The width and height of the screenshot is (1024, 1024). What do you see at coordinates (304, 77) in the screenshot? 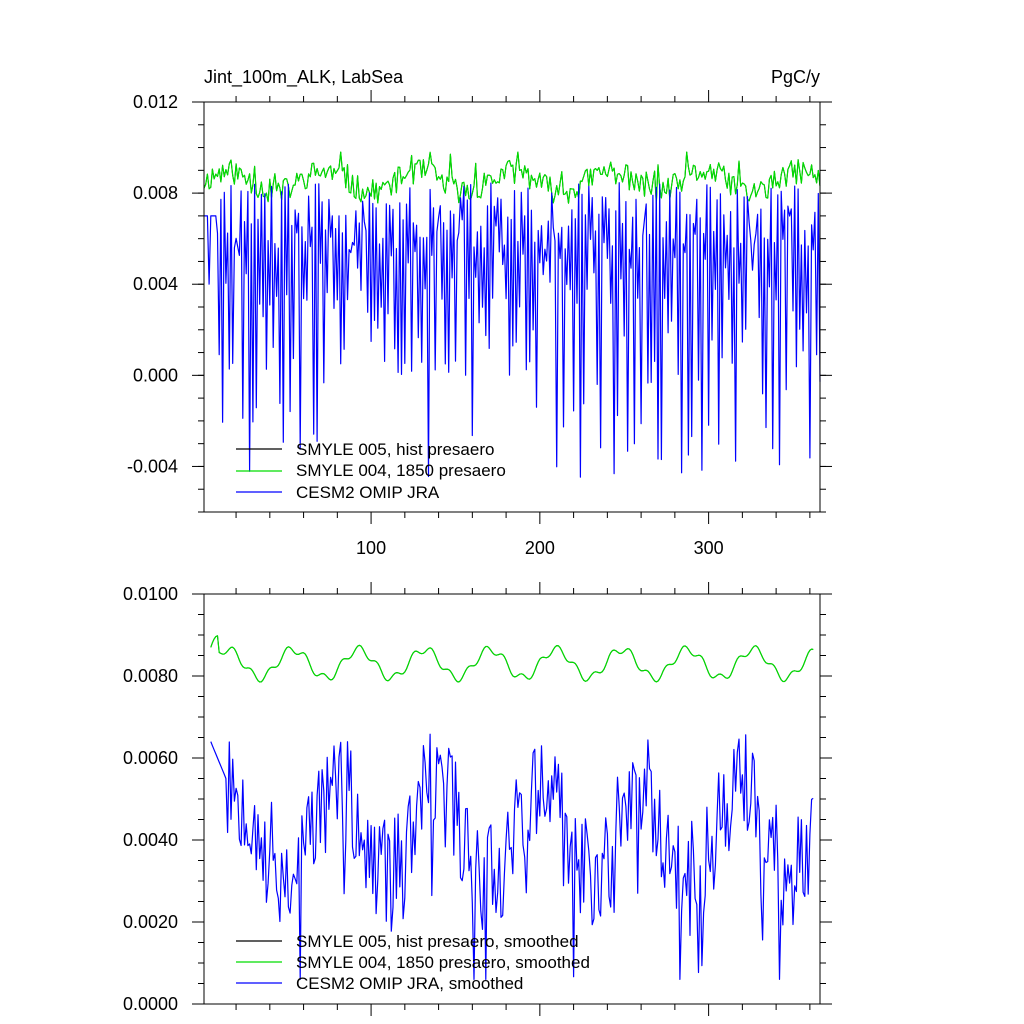
I see `top-panel-title: Jint_100m_ALK, LabSea` at bounding box center [304, 77].